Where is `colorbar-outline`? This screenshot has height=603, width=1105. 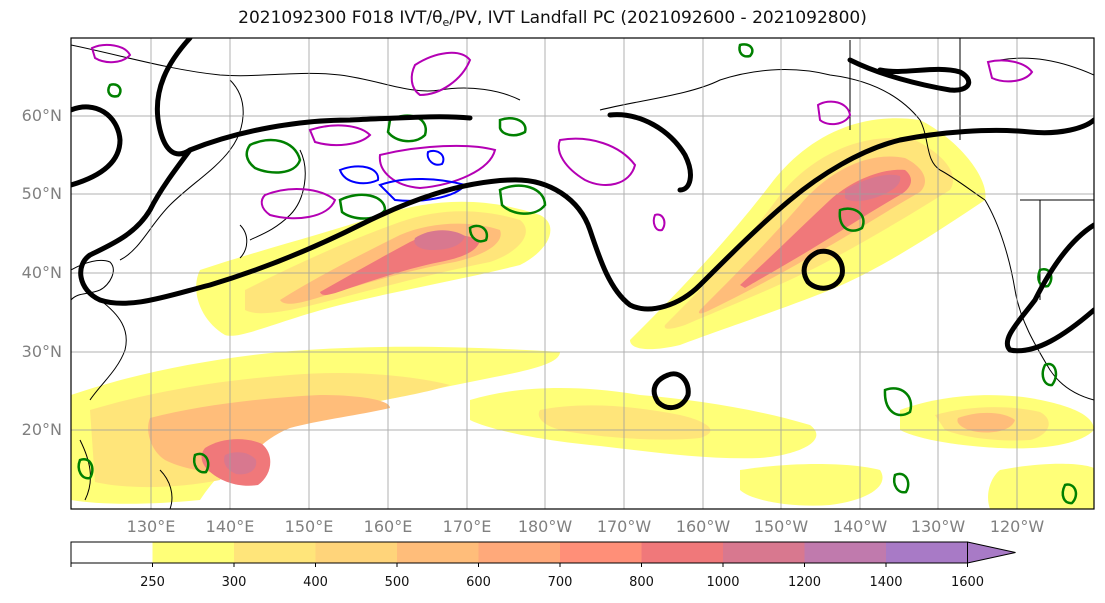 colorbar-outline is located at coordinates (519, 552).